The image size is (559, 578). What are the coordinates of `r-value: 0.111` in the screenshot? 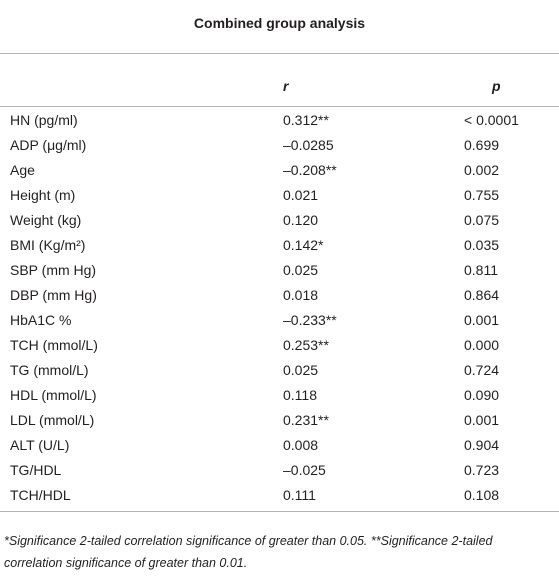 It's located at (299, 495).